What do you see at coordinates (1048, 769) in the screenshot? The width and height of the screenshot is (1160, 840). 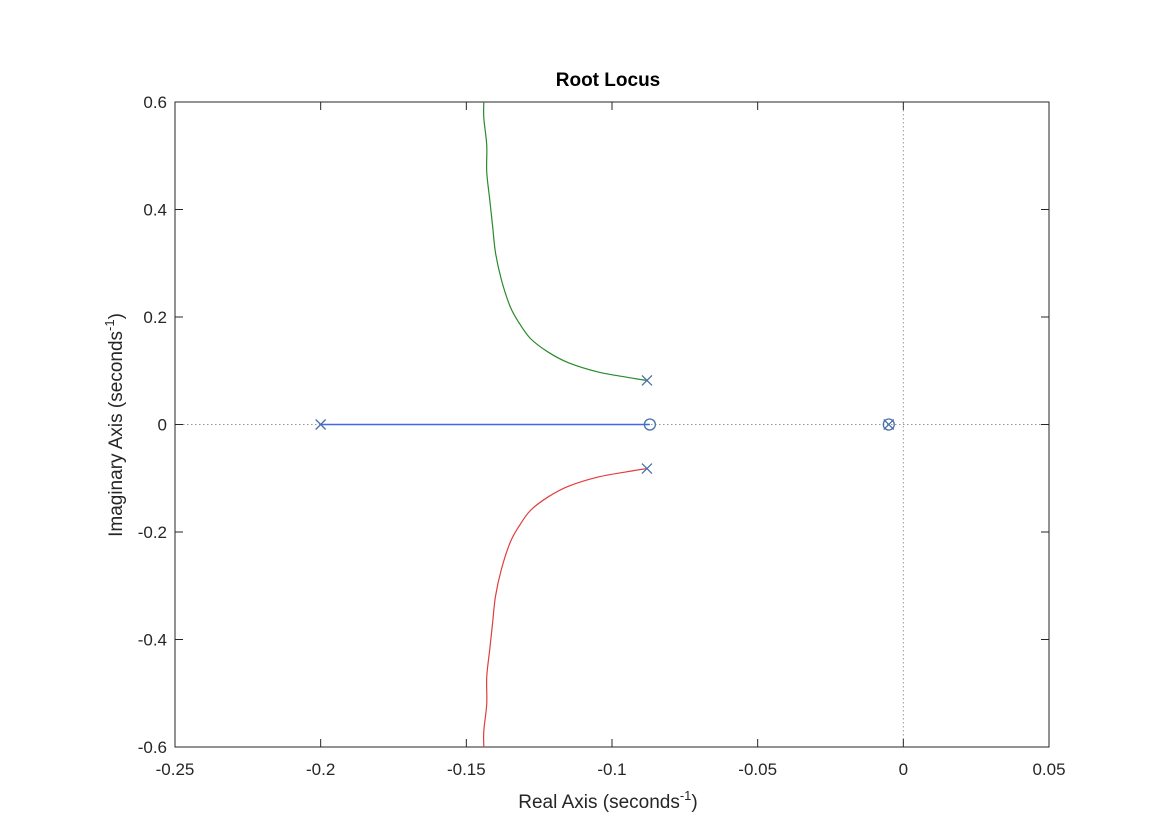 I see `x-tick-label: 0.05` at bounding box center [1048, 769].